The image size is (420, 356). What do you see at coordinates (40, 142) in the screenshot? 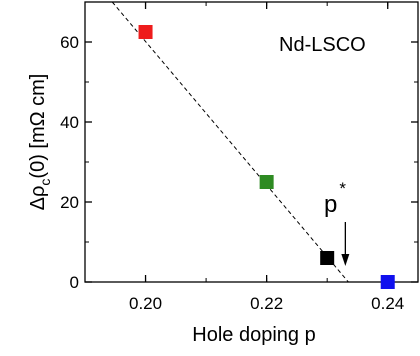
I see `y-axis-label: Δρc(0) [mΩ cm]` at bounding box center [40, 142].